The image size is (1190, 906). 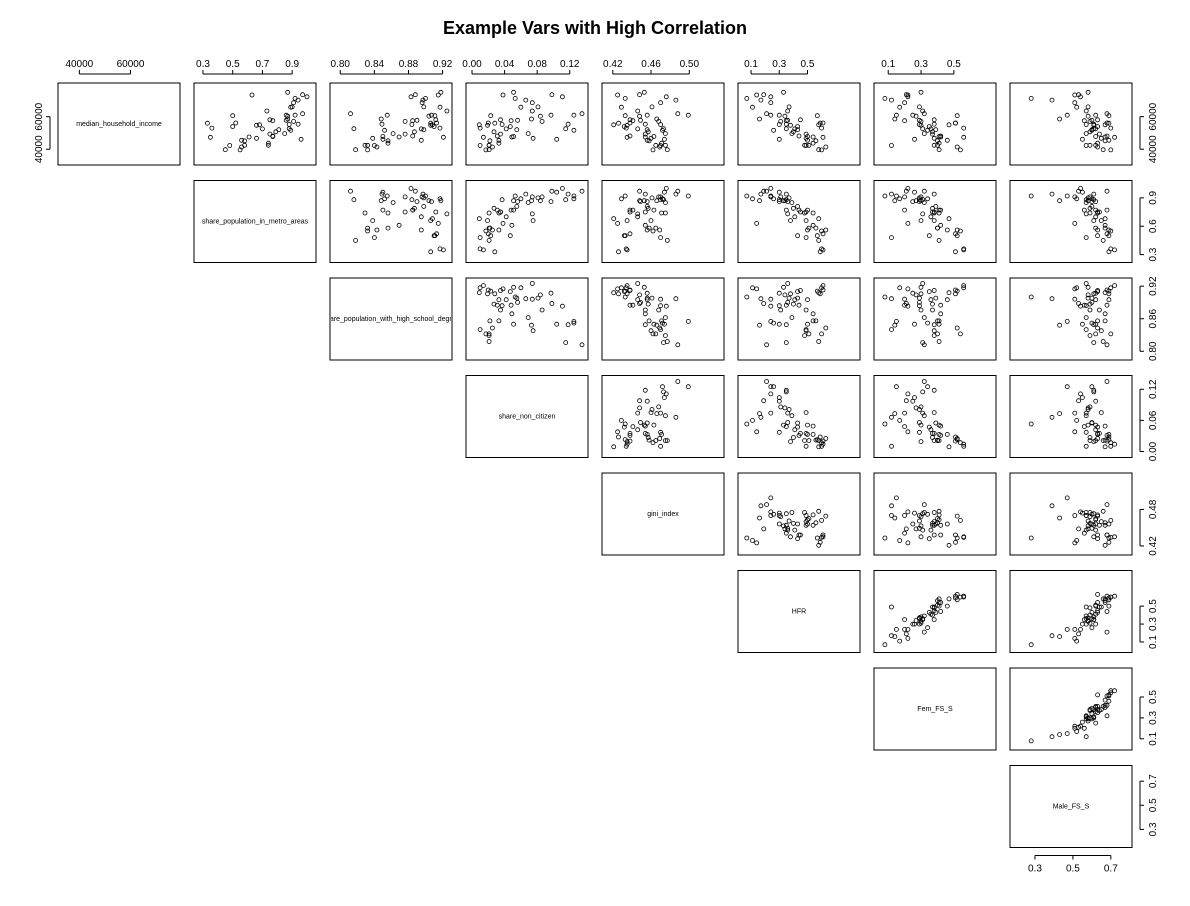 What do you see at coordinates (1153, 226) in the screenshot?
I see `right-axis-label: 0.6` at bounding box center [1153, 226].